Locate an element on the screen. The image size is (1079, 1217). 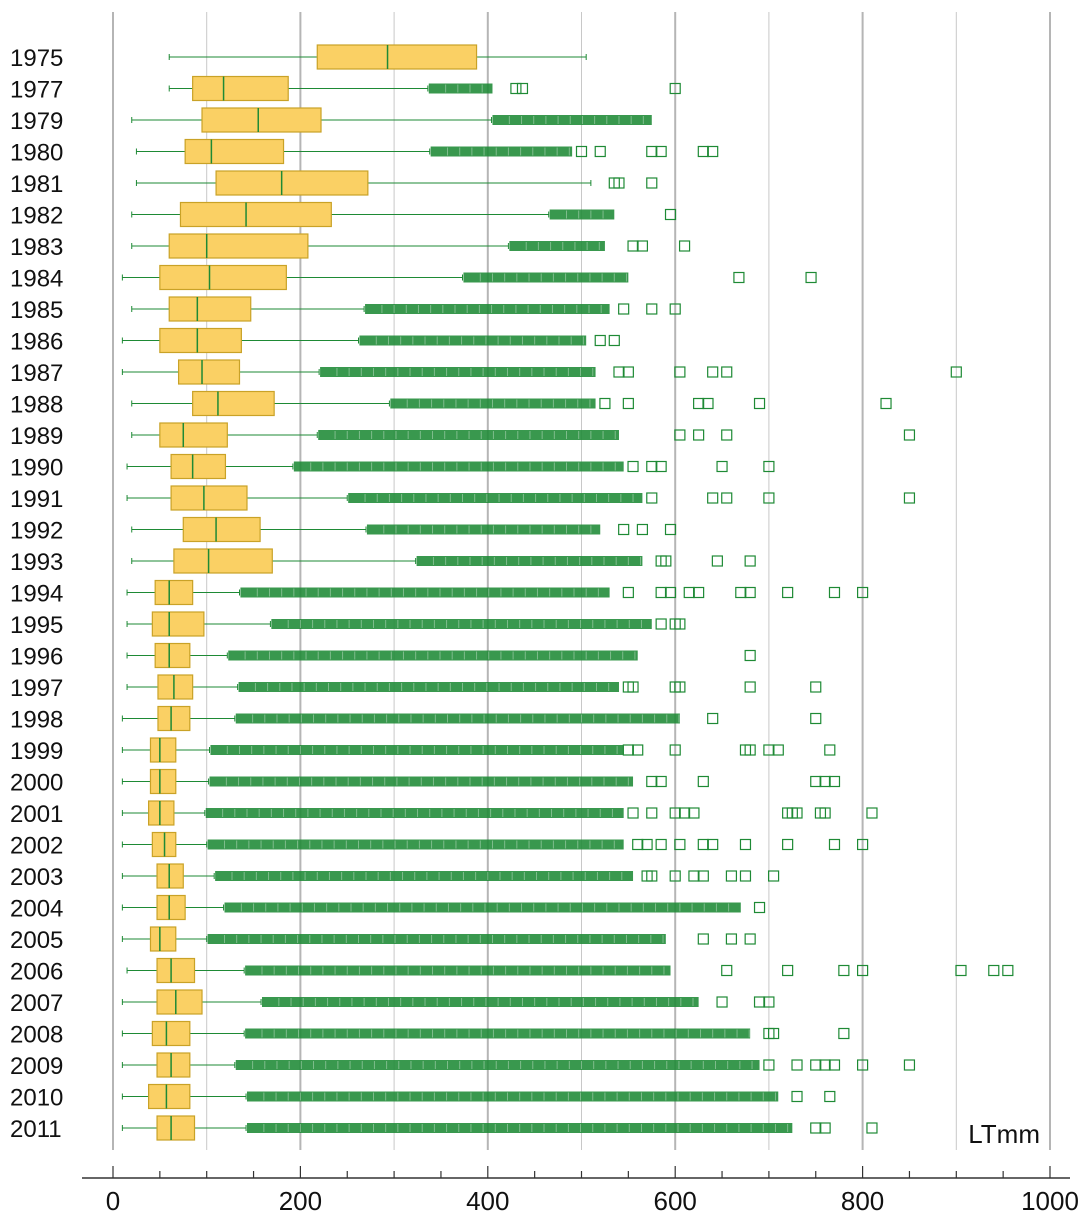
y-tick-label: 1977 is located at coordinates (36, 90).